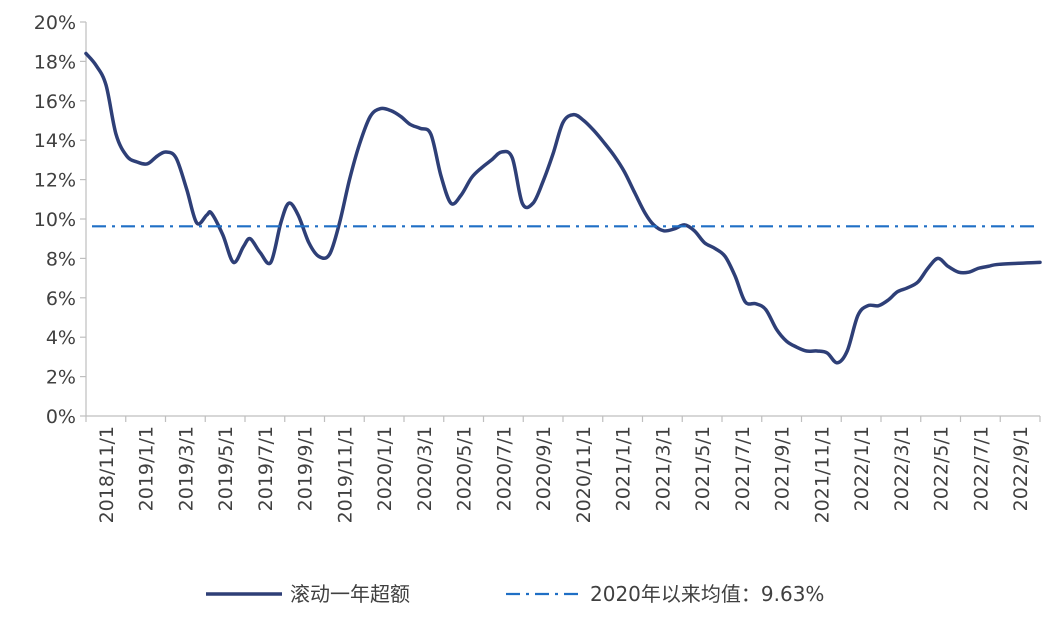  I want to click on x-tick-label: 2021/9/1, so click(783, 468).